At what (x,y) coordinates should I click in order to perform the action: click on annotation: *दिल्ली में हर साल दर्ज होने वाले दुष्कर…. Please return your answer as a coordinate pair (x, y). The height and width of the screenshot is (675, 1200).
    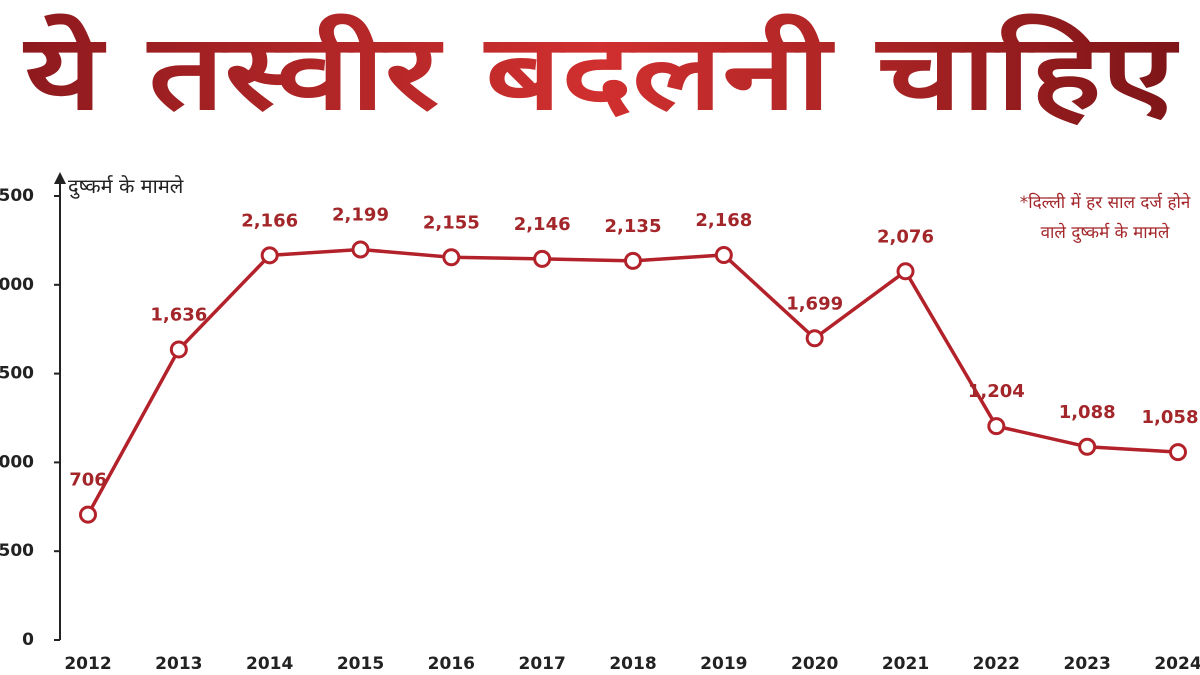
    Looking at the image, I should click on (1105, 218).